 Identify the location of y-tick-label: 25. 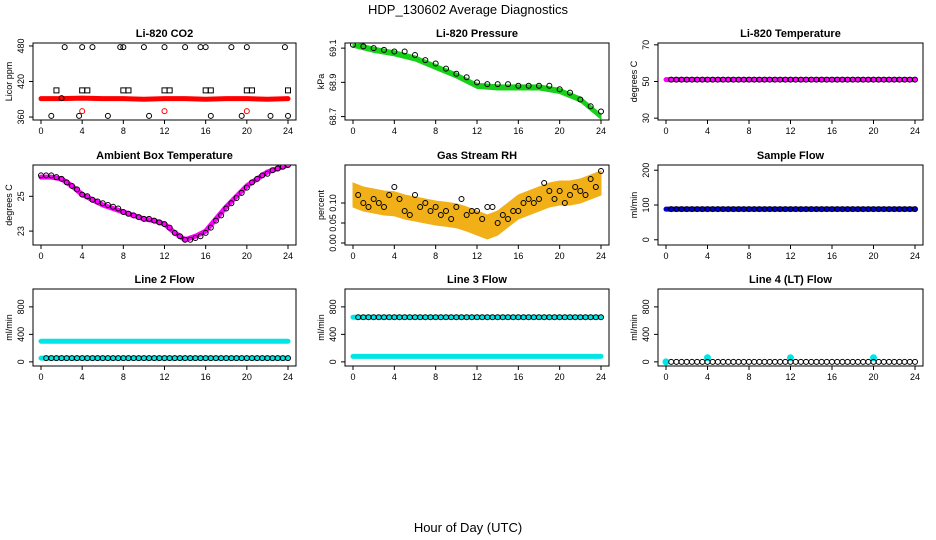
(21, 196).